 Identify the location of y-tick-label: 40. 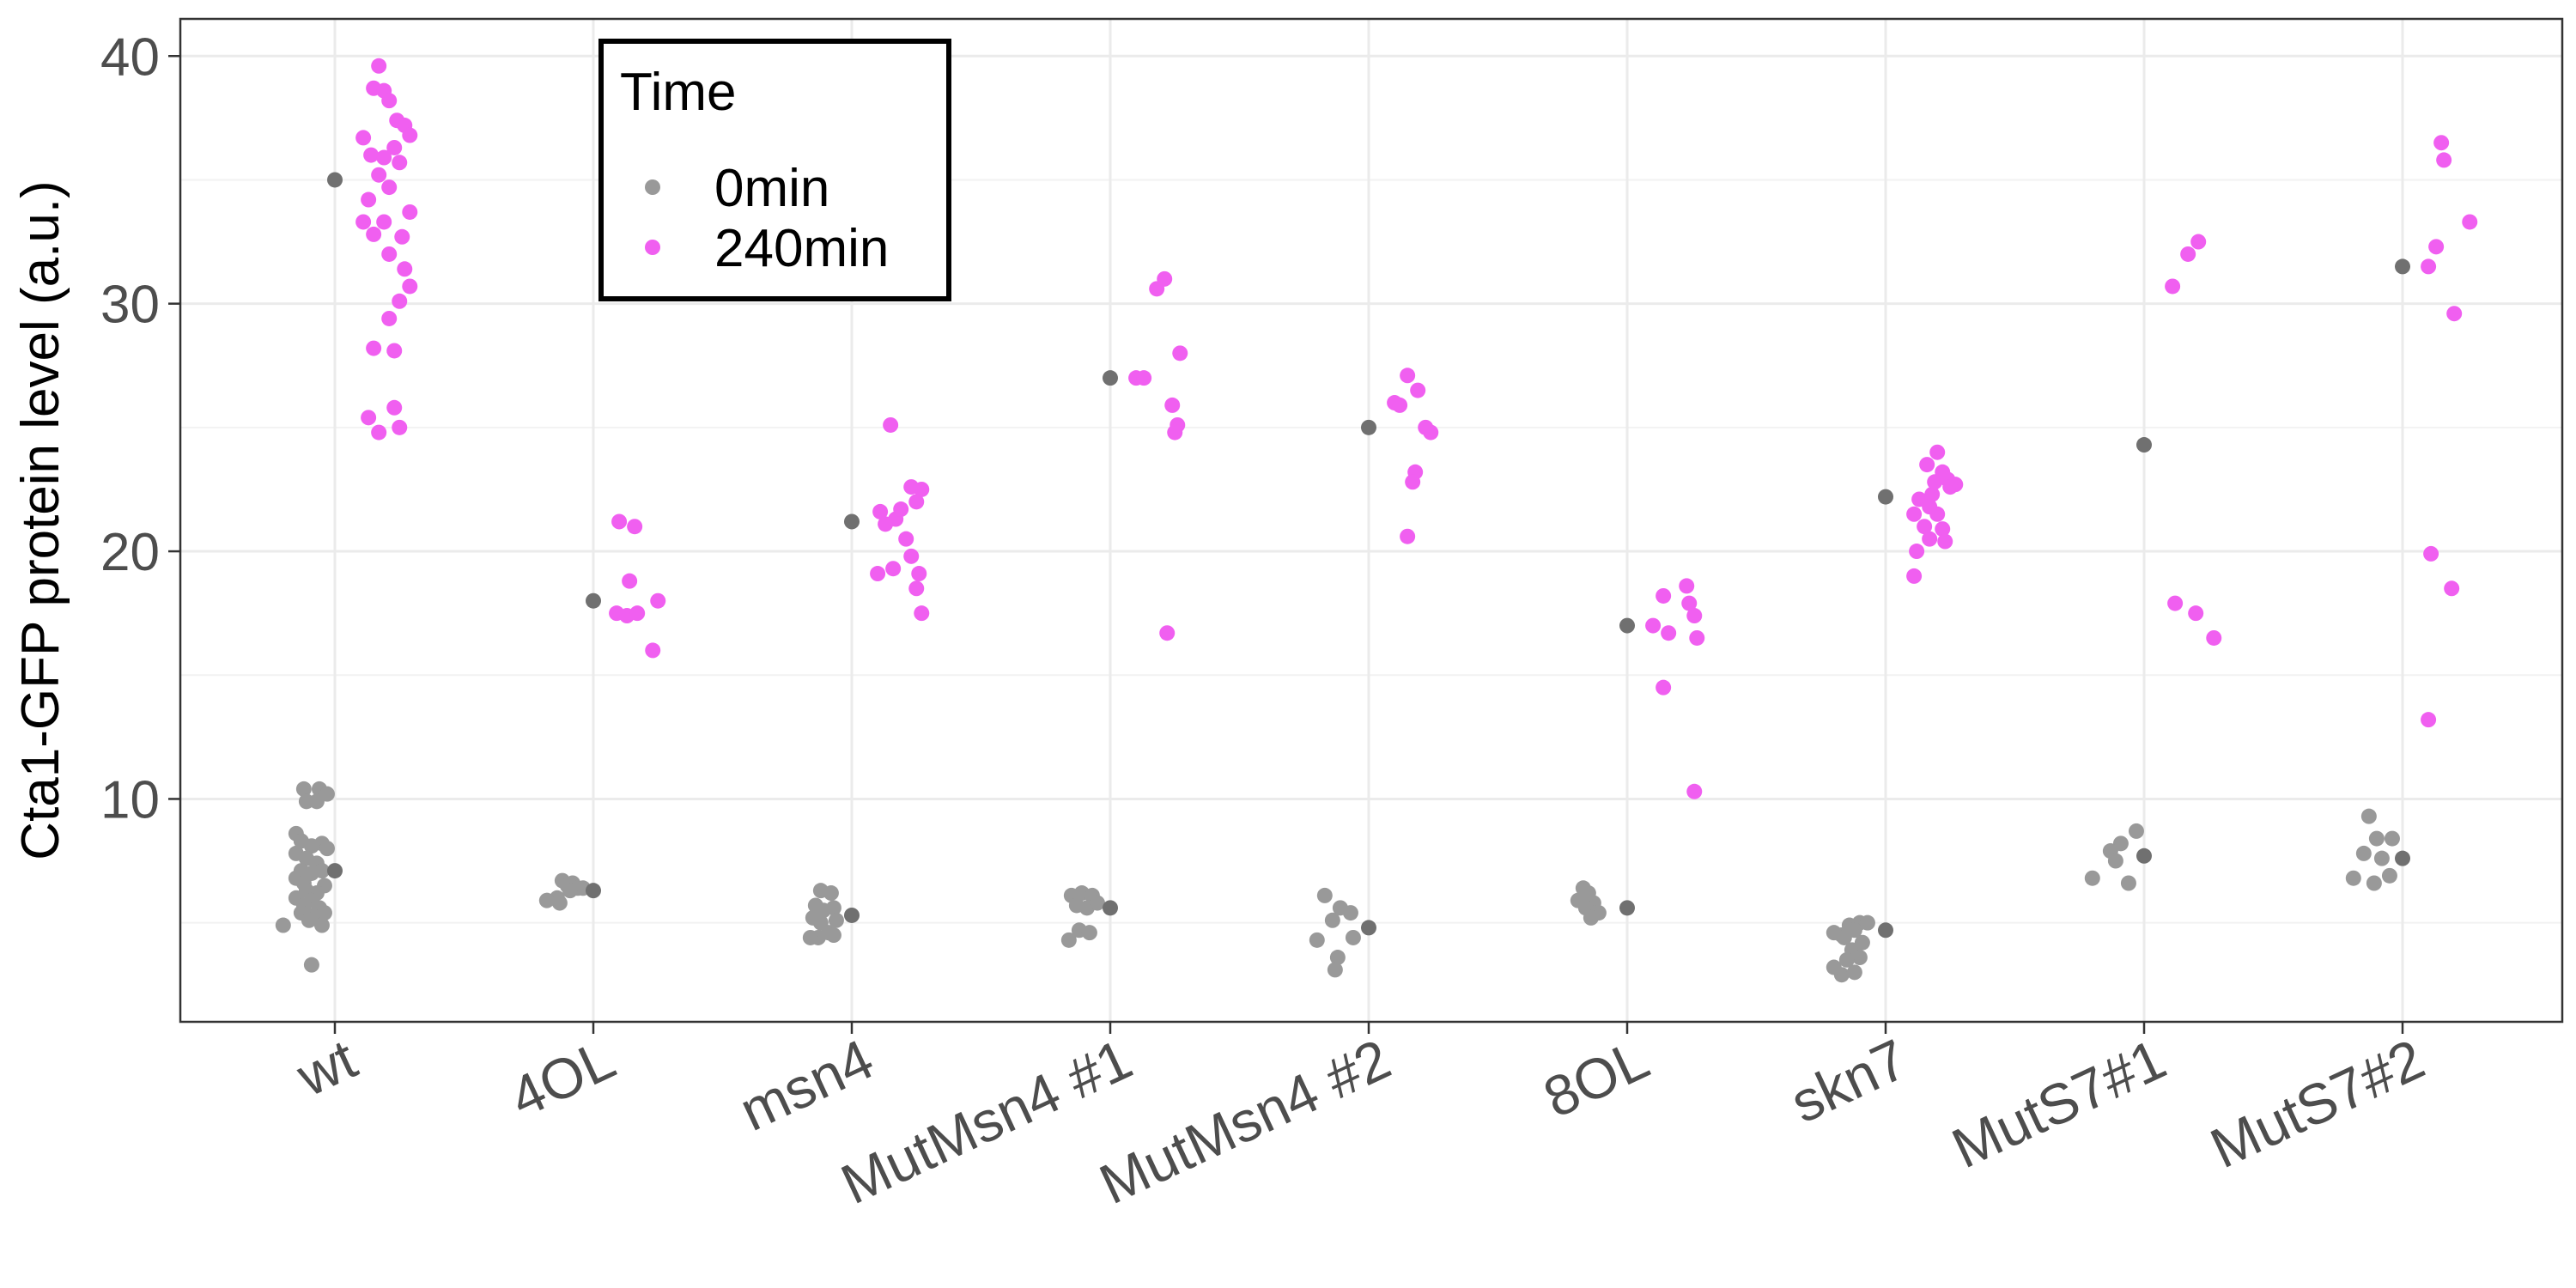
(130, 57).